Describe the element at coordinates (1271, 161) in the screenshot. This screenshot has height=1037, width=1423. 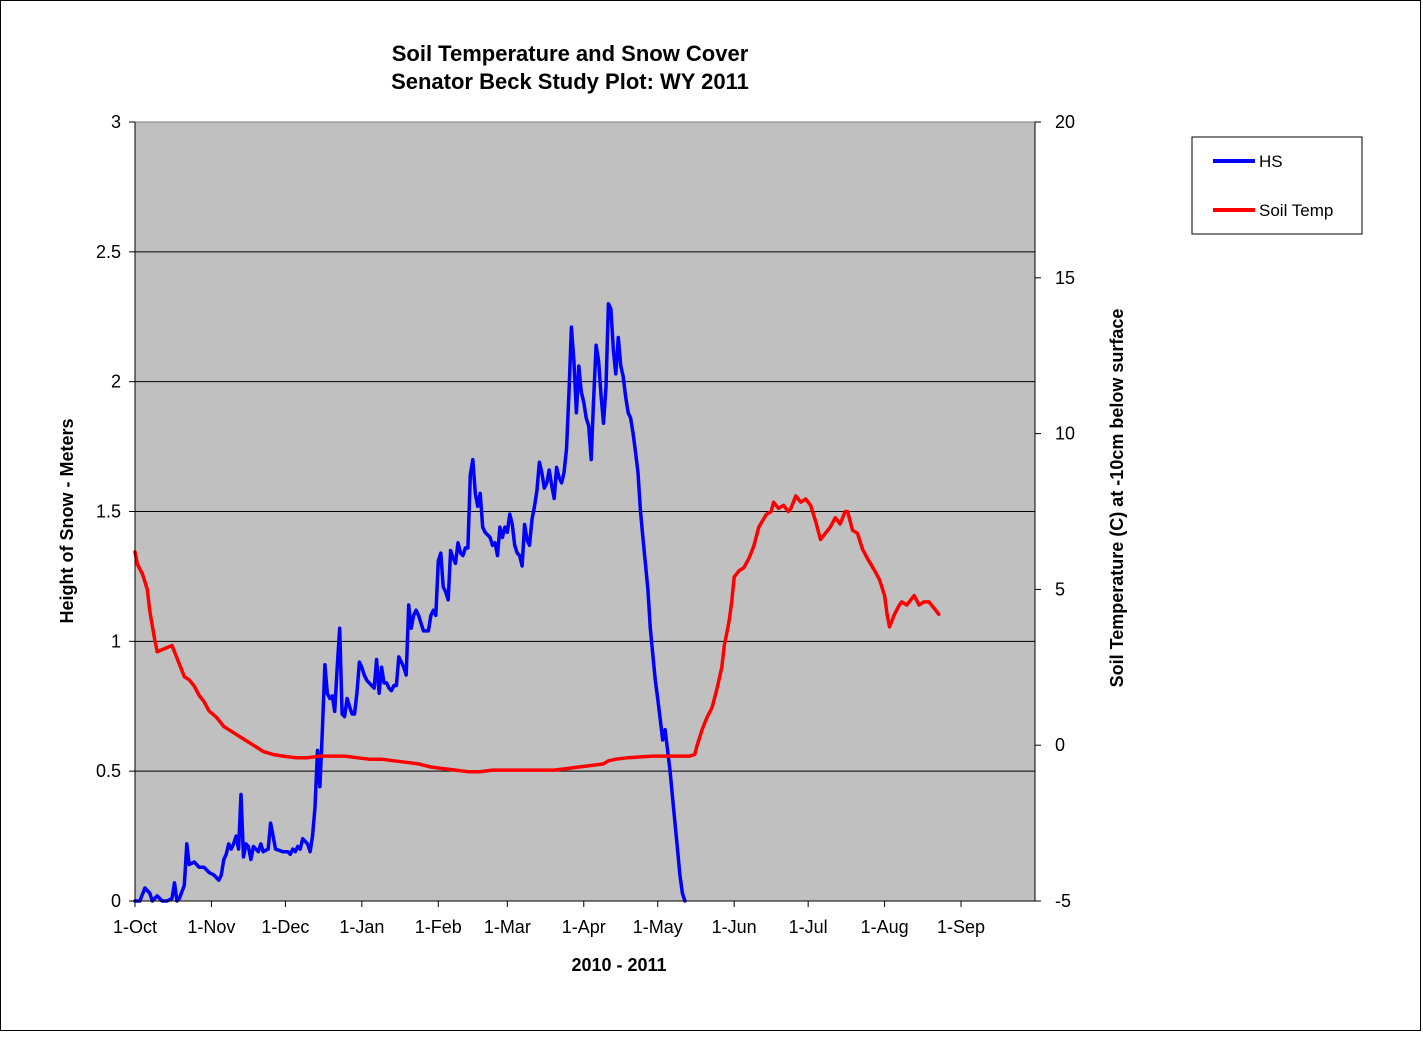
I see `legend-label-hs: HS` at that location.